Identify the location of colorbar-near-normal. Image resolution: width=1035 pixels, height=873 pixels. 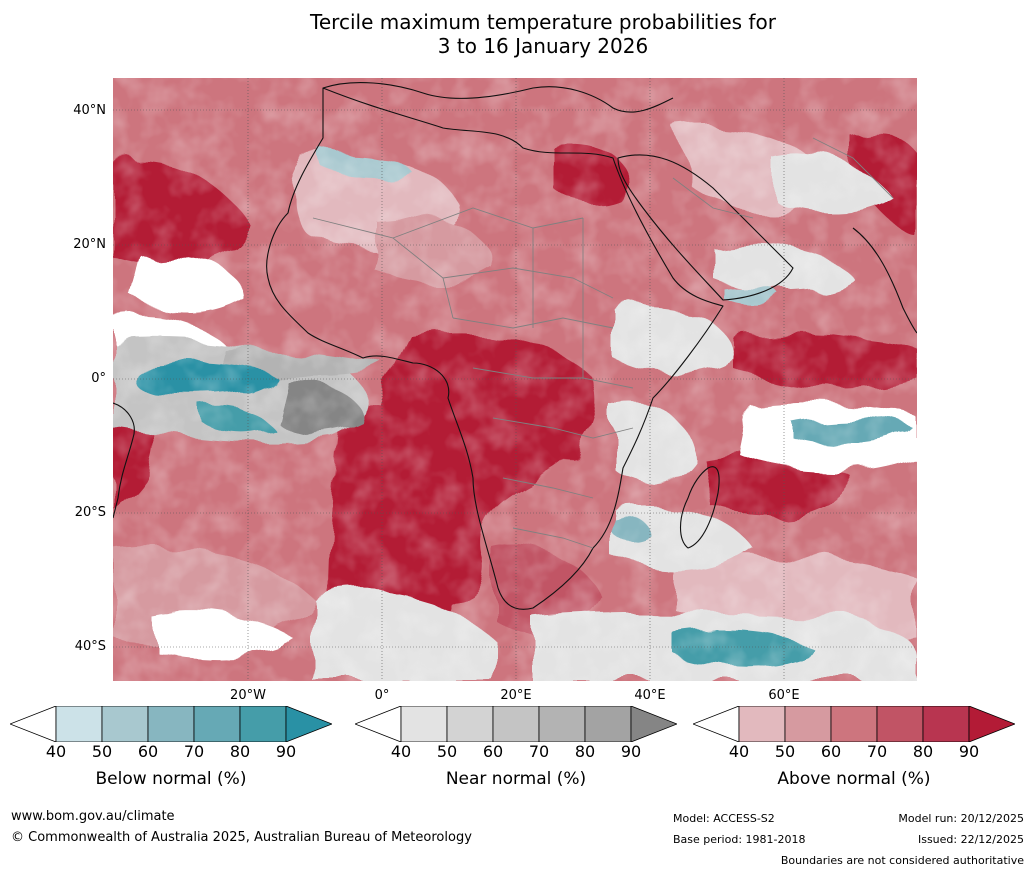
(516, 724).